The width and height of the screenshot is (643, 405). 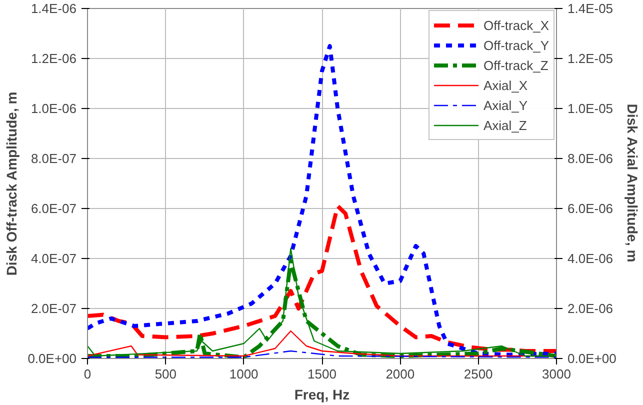 What do you see at coordinates (505, 105) in the screenshot?
I see `legend-label: Axial_Y` at bounding box center [505, 105].